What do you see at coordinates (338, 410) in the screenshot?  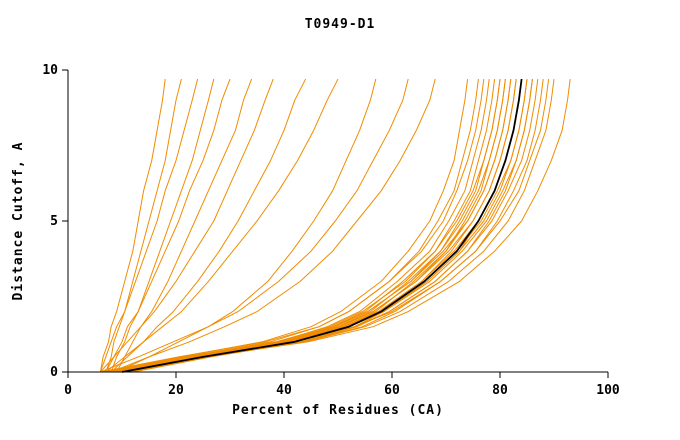 I see `x-axis-label: Percent of Residues (CA)` at bounding box center [338, 410].